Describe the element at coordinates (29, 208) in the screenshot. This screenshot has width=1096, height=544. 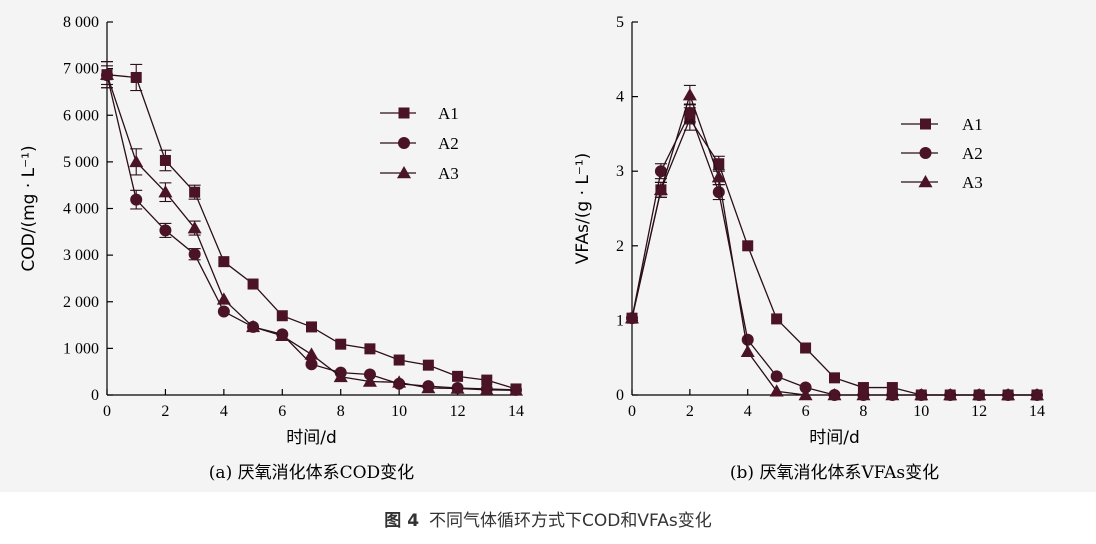
I see `y-axis-label: COD/(mg · L⁻¹)` at that location.